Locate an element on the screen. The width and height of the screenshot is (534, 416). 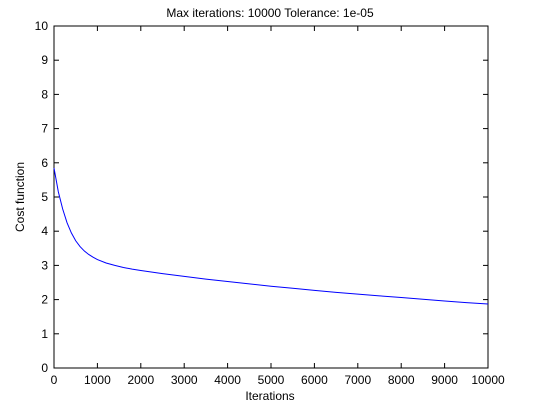
y-tick-label: 0 is located at coordinates (44, 368).